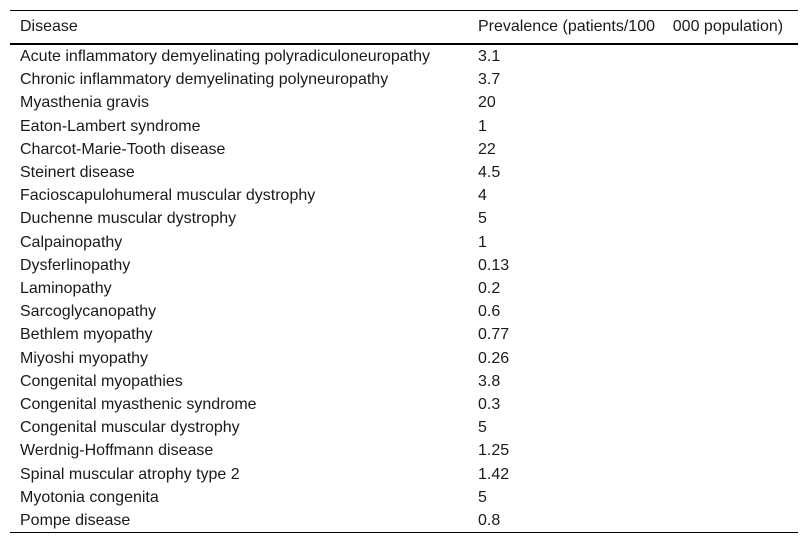  I want to click on table-row: Werdnig-Hoffmann disease 1.25, so click(404, 450).